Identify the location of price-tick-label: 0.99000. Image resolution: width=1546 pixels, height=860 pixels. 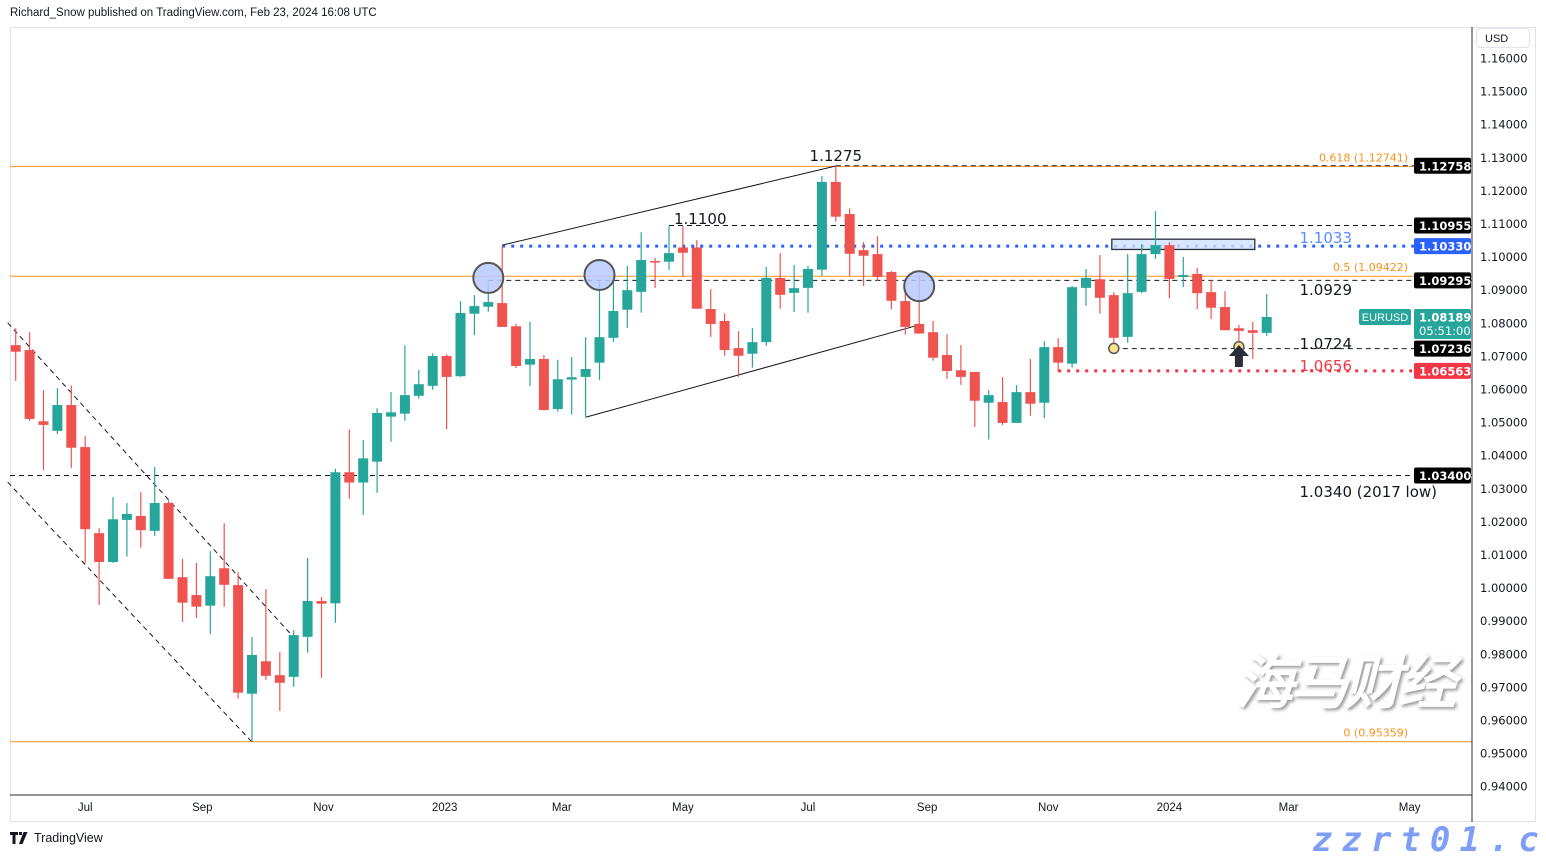
(1504, 621).